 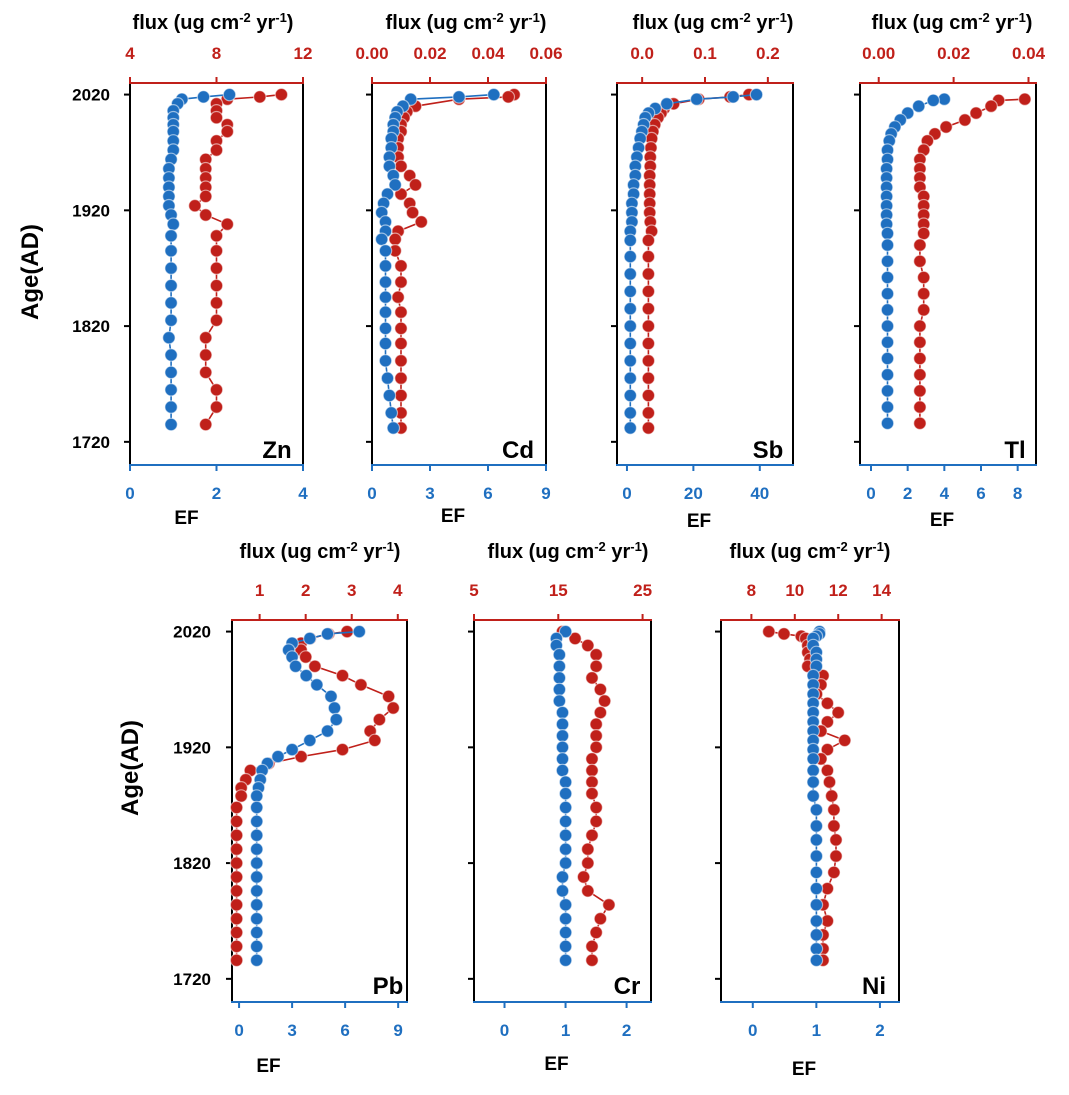 What do you see at coordinates (91, 210) in the screenshot?
I see `y-tick-label: 1920` at bounding box center [91, 210].